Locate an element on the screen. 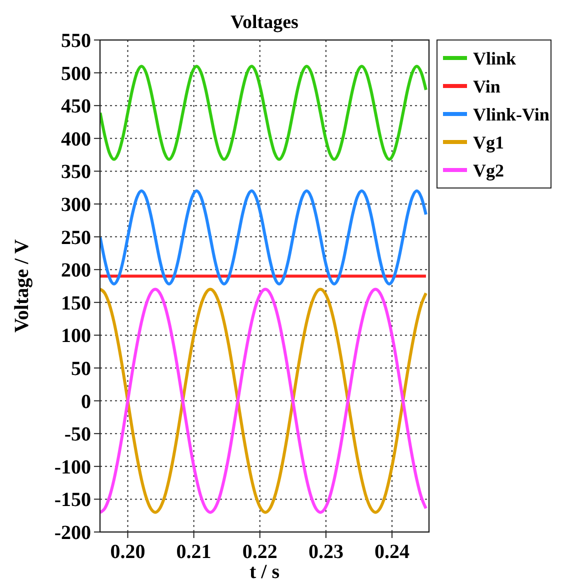  x-tick-label: 0.24 is located at coordinates (392, 552).